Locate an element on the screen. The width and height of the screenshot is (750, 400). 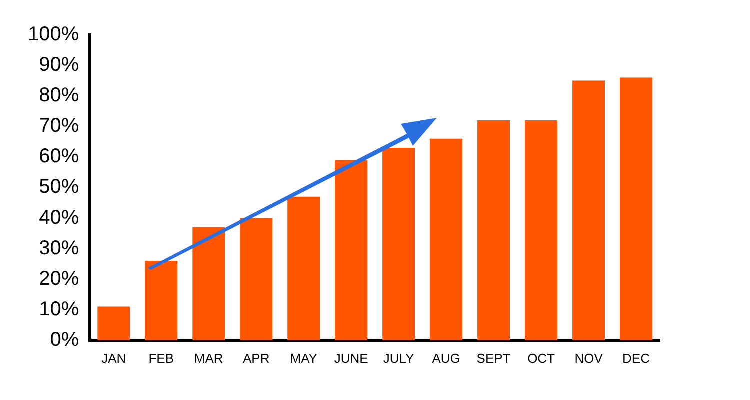
y-tick-label: 70% is located at coordinates (59, 126).